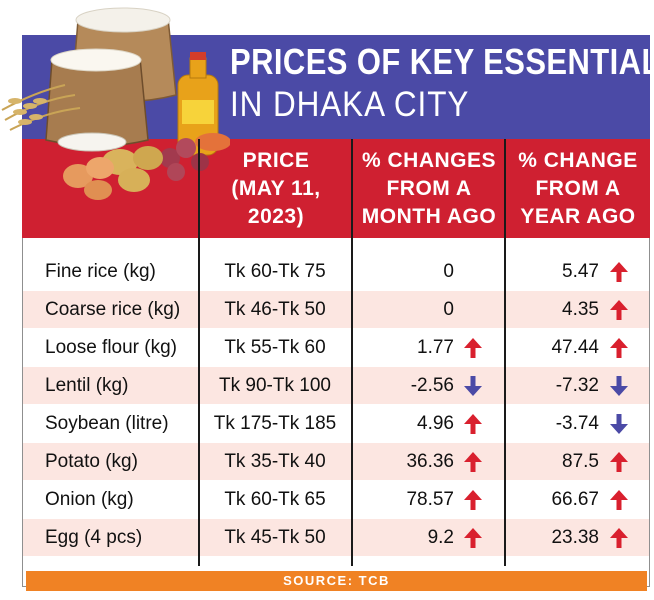 This screenshot has width=654, height=600. What do you see at coordinates (575, 347) in the screenshot?
I see `year-change-value: 47.44` at bounding box center [575, 347].